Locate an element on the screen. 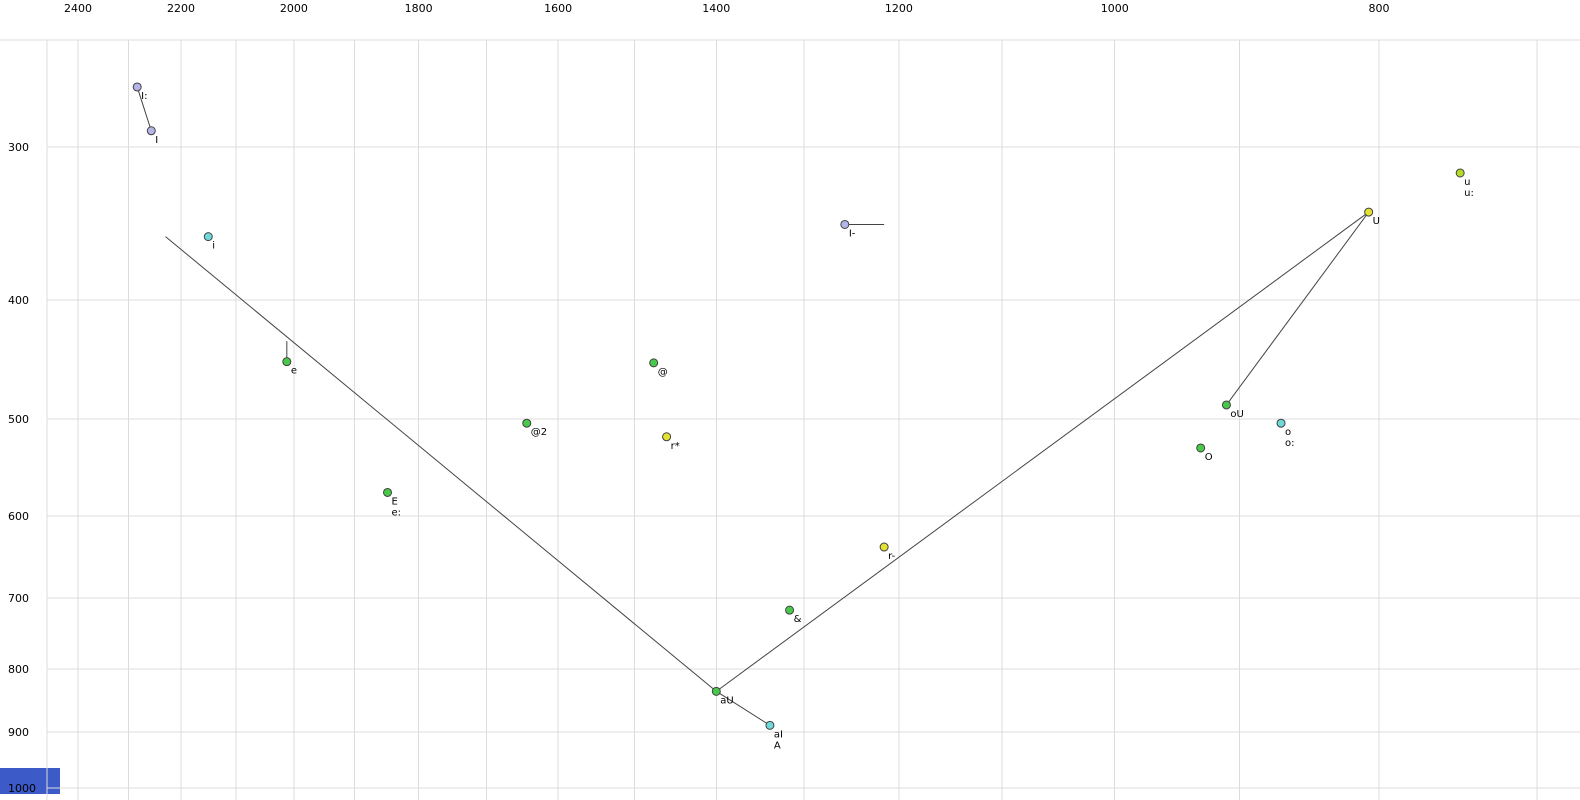 This screenshot has height=800, width=1580. vowel-label: & is located at coordinates (798, 619).